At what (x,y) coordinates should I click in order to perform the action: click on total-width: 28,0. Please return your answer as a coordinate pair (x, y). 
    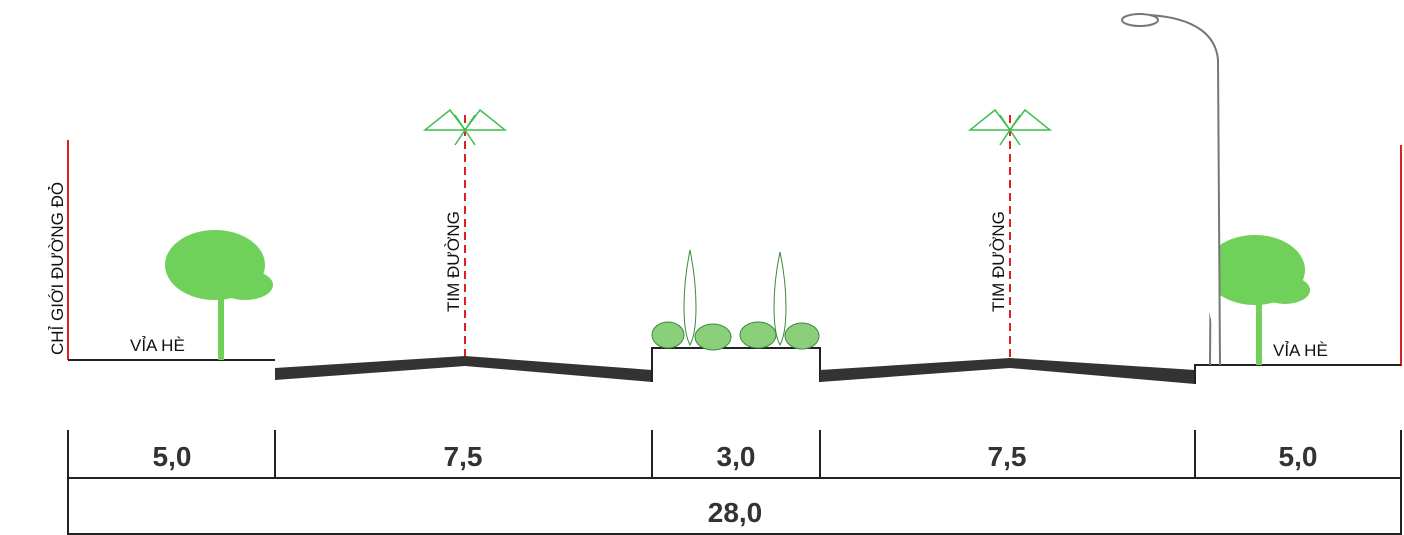
    Looking at the image, I should click on (735, 512).